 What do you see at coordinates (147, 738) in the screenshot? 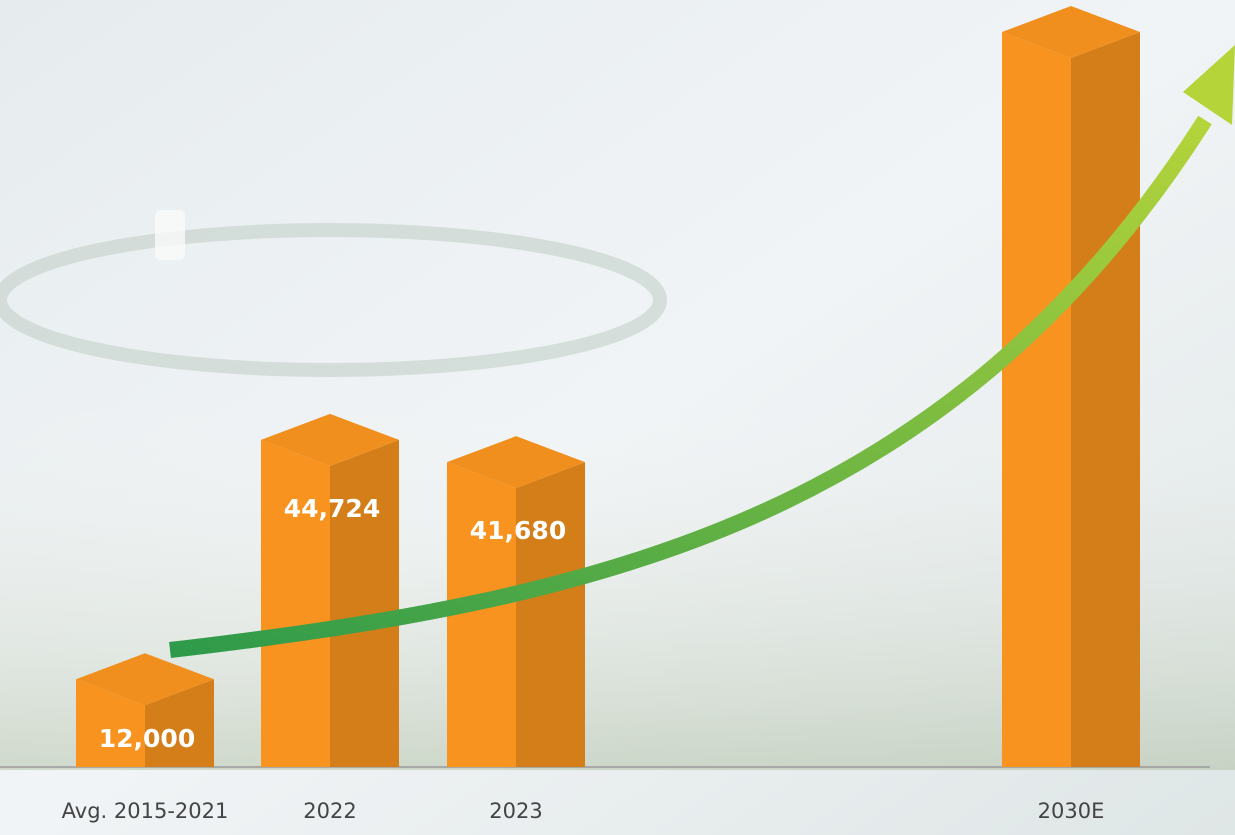
I see `value-label: 12,000` at bounding box center [147, 738].